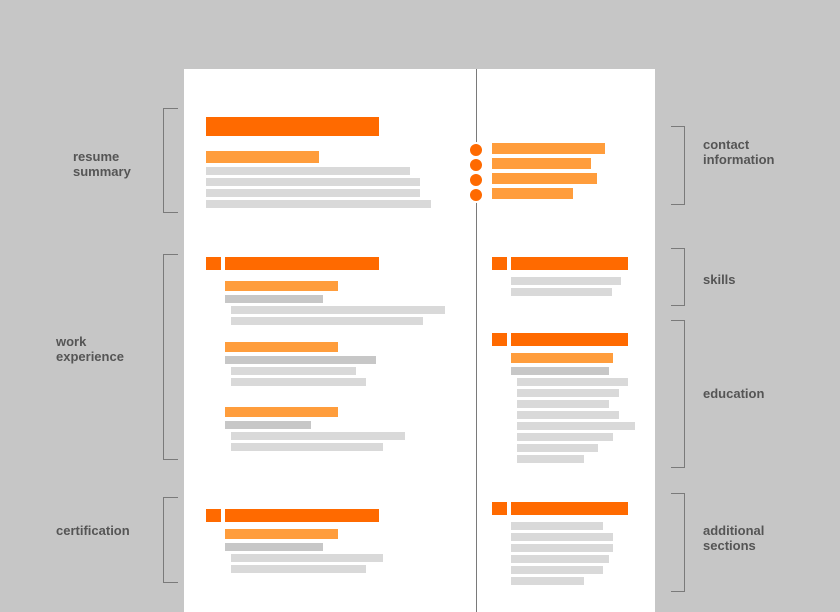 This screenshot has width=840, height=612. I want to click on resume-summary-bracket, so click(170, 160).